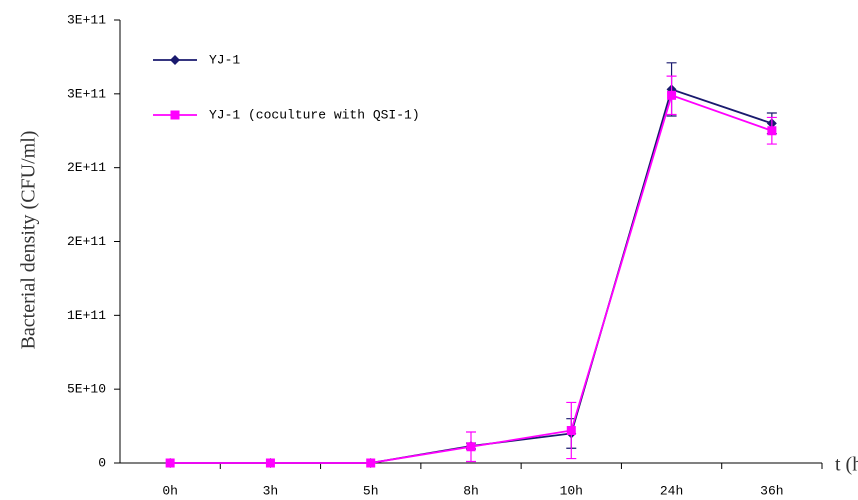 The height and width of the screenshot is (500, 858). What do you see at coordinates (86, 315) in the screenshot?
I see `y-tick-label: 1E+11` at bounding box center [86, 315].